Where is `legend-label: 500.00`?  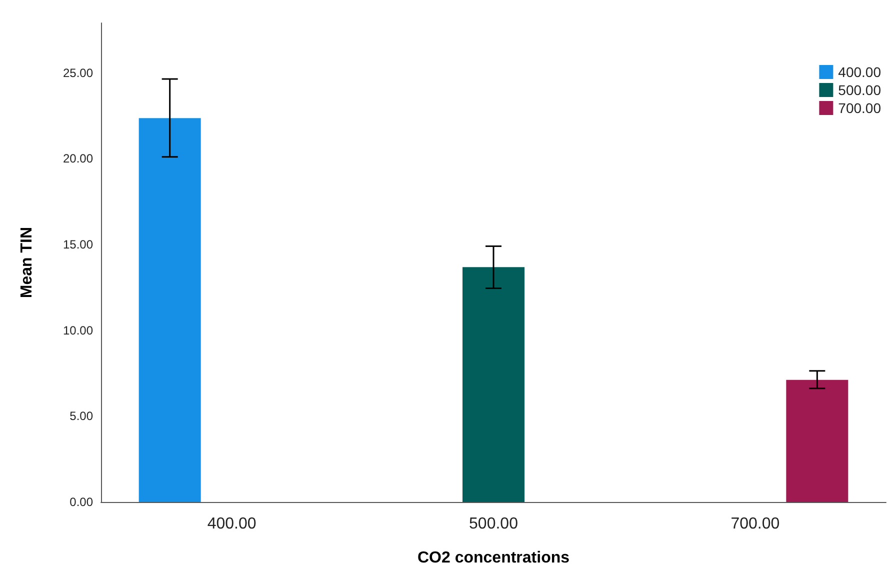 legend-label: 500.00 is located at coordinates (860, 90).